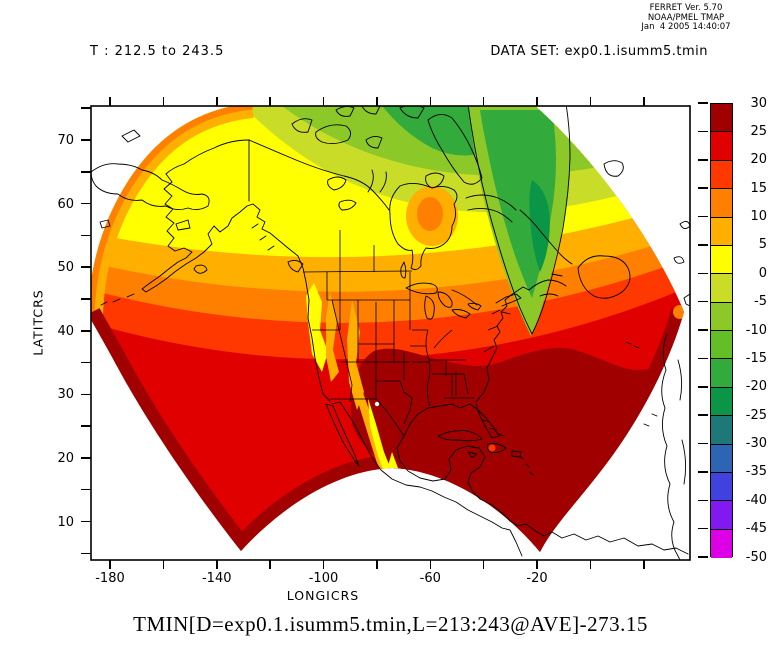 Image resolution: width=768 pixels, height=662 pixels. What do you see at coordinates (65, 204) in the screenshot?
I see `y-tick-label: 60` at bounding box center [65, 204].